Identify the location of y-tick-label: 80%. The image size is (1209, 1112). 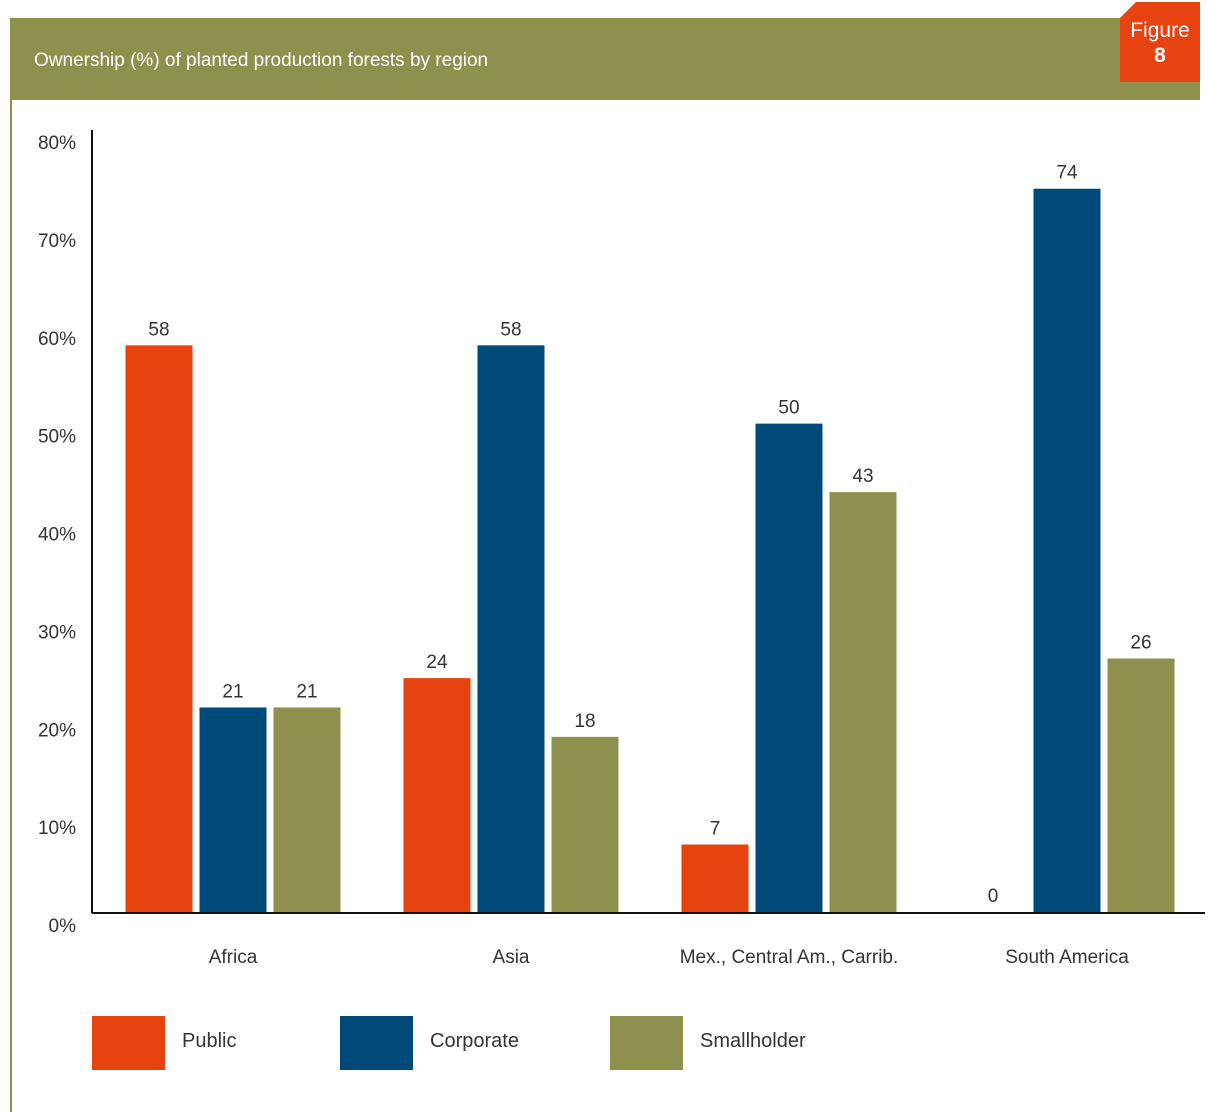
(57, 143).